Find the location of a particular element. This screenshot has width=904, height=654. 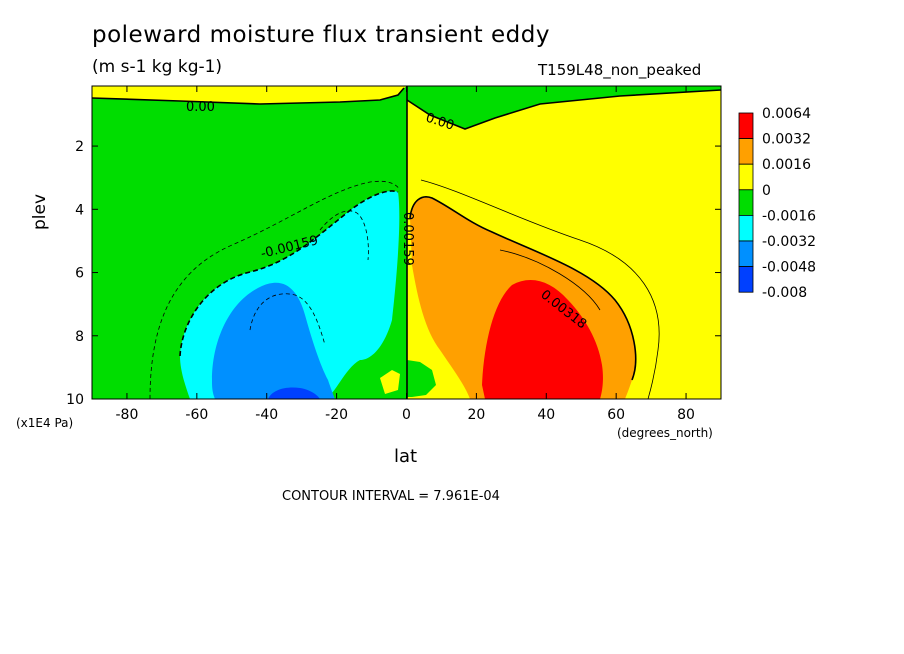

x-tick-label: 0 is located at coordinates (406, 415).